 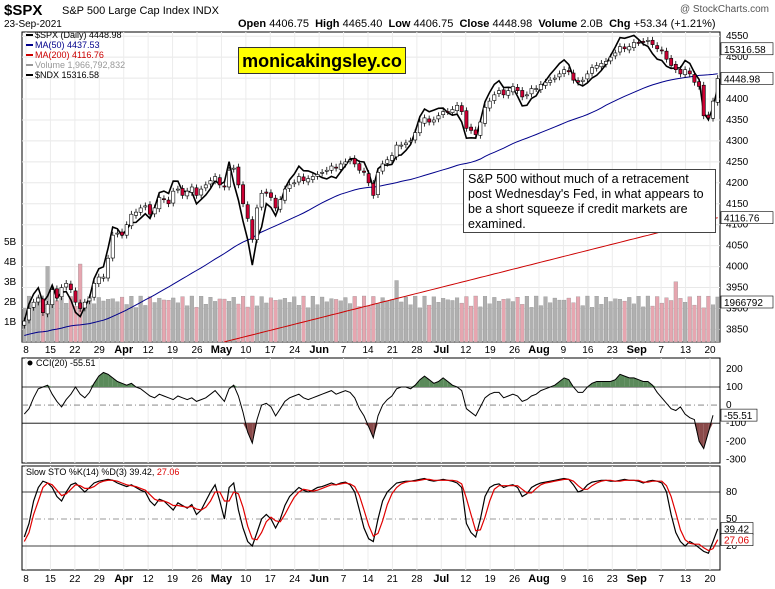 What do you see at coordinates (736, 441) in the screenshot?
I see `cci-y-tick-label: -200` at bounding box center [736, 441].